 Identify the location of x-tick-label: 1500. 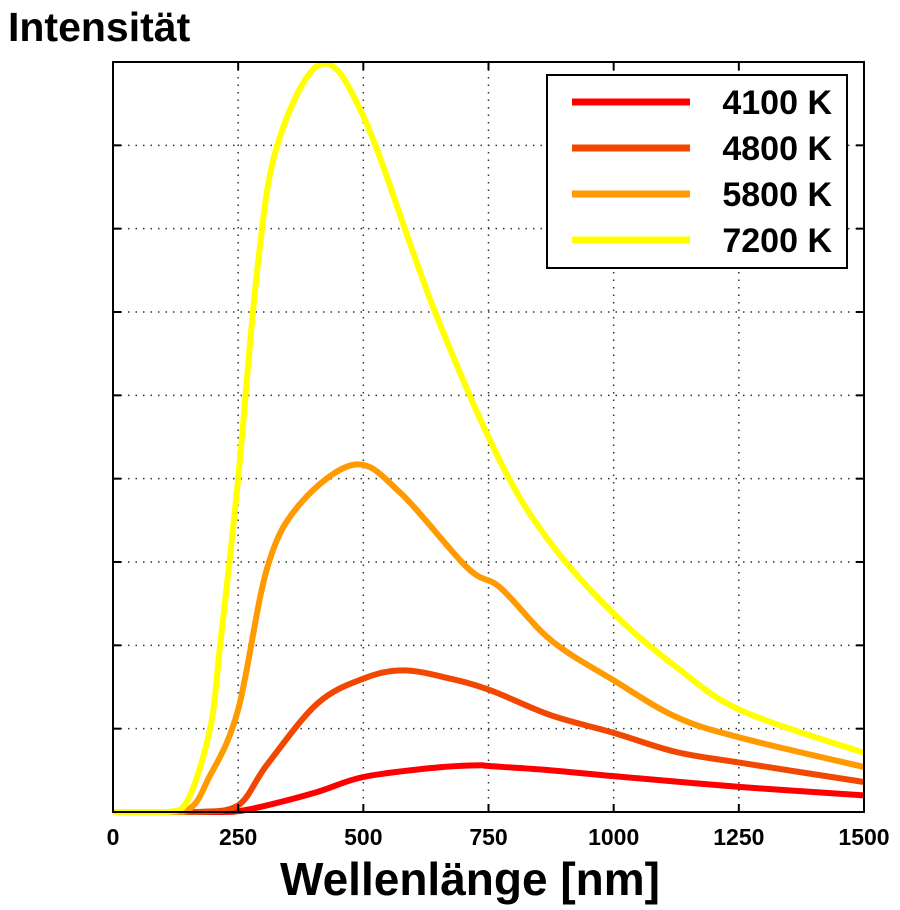
(863, 837).